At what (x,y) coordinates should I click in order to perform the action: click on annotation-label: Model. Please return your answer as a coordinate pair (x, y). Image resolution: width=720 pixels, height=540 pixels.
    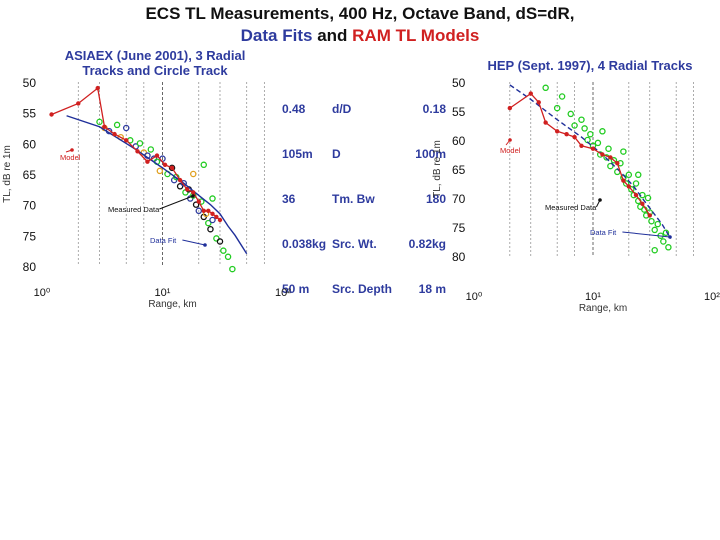
    Looking at the image, I should click on (70, 157).